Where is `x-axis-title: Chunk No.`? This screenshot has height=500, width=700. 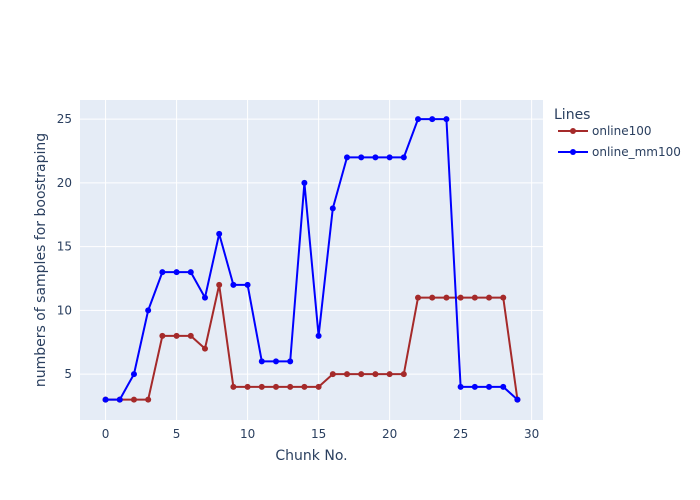
x-axis-title: Chunk No. is located at coordinates (311, 456).